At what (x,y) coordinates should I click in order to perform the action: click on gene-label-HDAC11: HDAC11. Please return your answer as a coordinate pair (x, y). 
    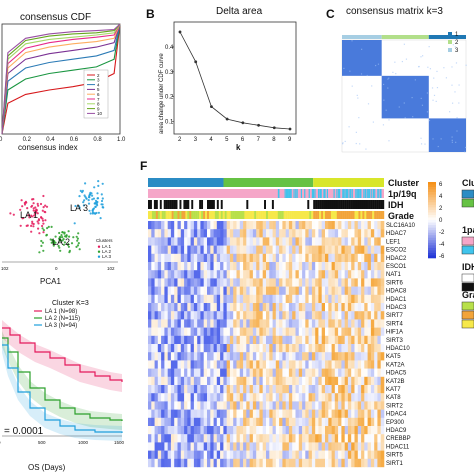
    Looking at the image, I should click on (398, 447).